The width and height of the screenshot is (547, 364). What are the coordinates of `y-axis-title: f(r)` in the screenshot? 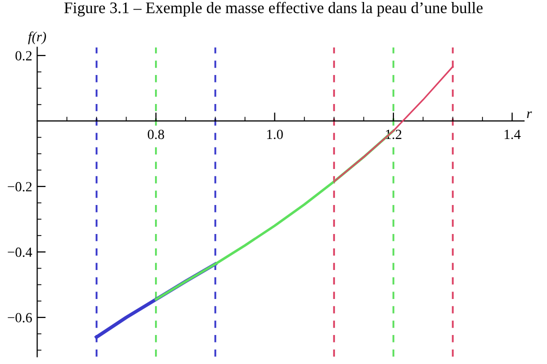 It's located at (37, 37).